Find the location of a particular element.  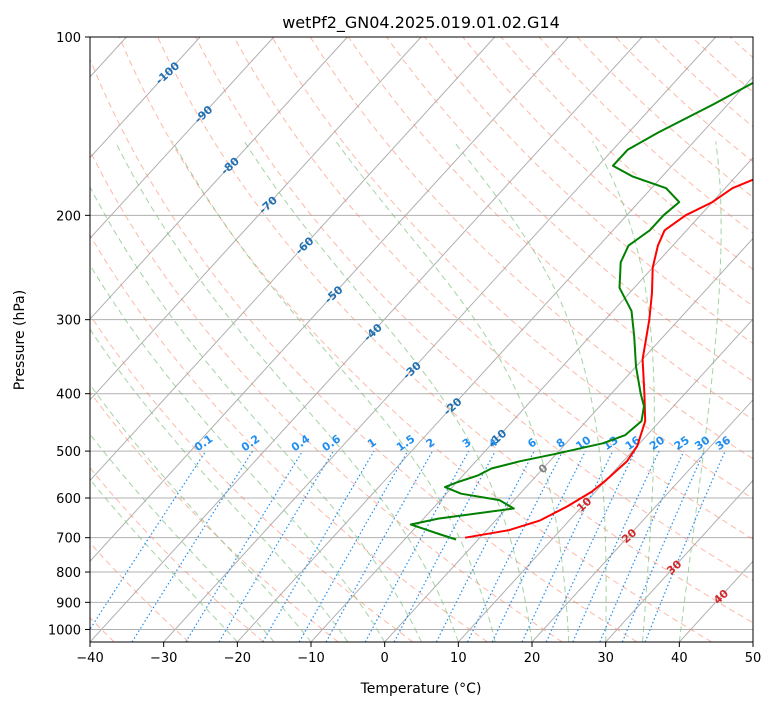

x-tick-label: 20 is located at coordinates (532, 658).